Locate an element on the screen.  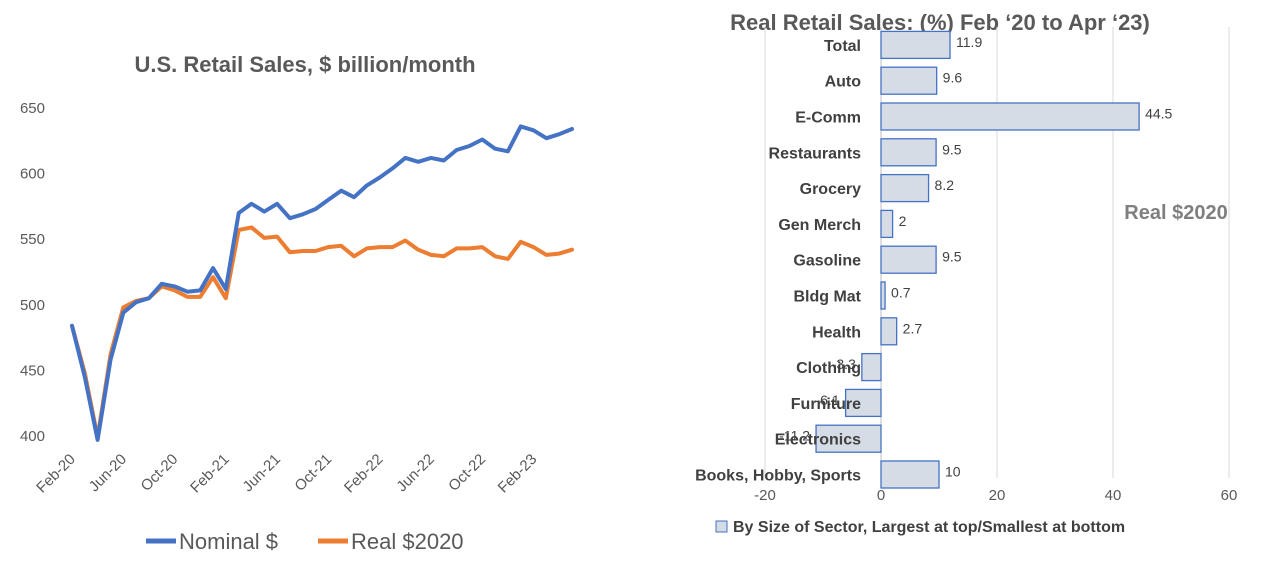
x-tick-label: Feb-21 is located at coordinates (210, 474).